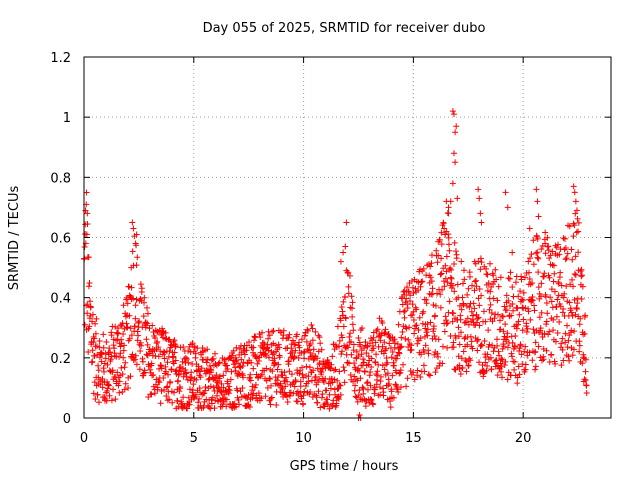  I want to click on x-tick-label-3: 15, so click(413, 438).